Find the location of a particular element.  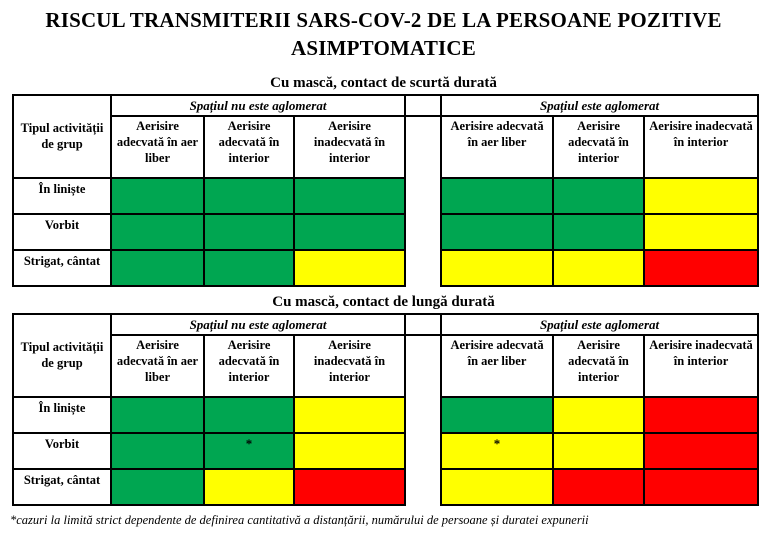

table-title-long-contact: Cu mască, contact de lungă durată is located at coordinates (383, 302).